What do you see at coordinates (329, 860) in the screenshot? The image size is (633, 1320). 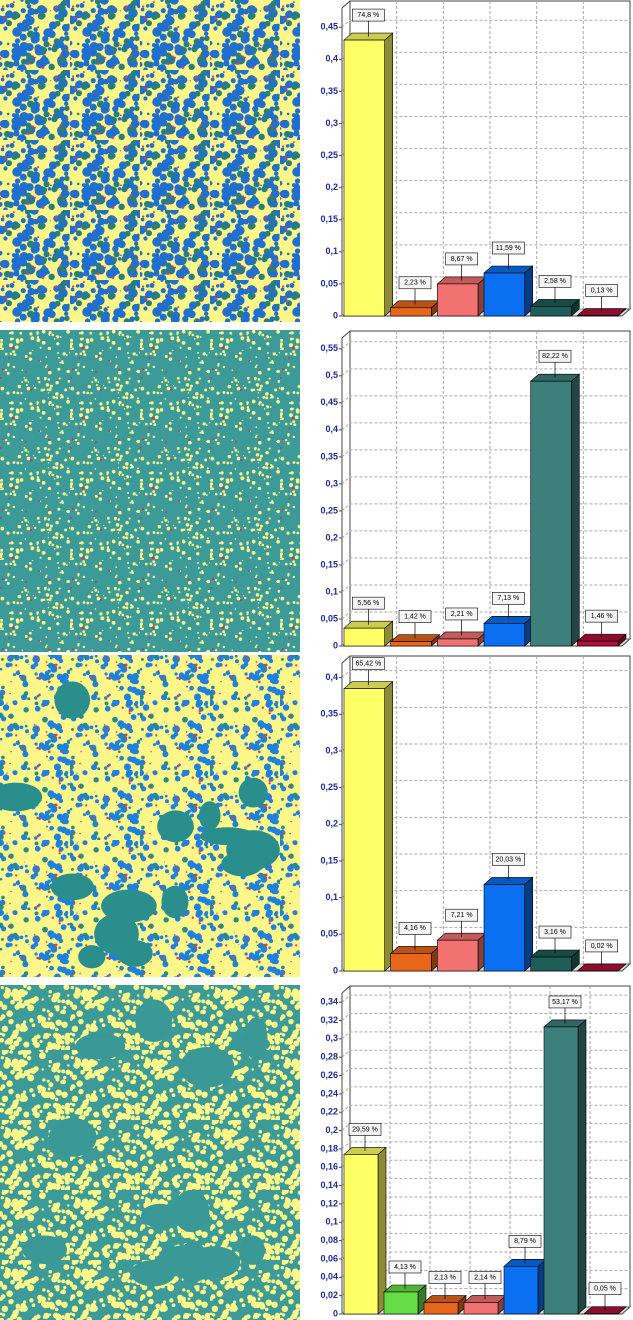 I see `y-tick-label: 0,15` at bounding box center [329, 860].